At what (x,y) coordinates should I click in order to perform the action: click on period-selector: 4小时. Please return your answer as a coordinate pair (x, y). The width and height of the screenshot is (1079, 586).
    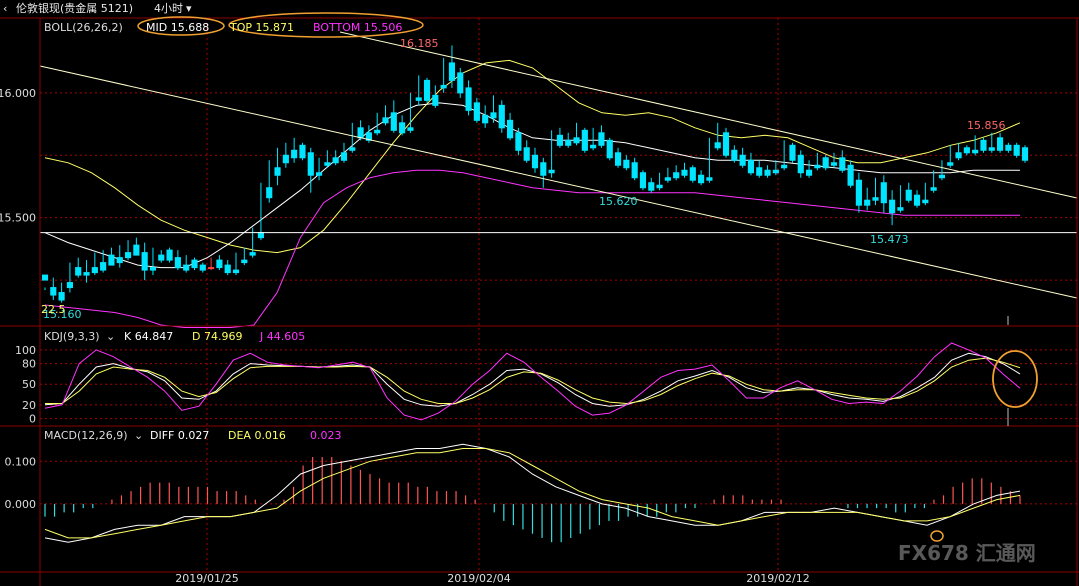
    Looking at the image, I should click on (168, 8).